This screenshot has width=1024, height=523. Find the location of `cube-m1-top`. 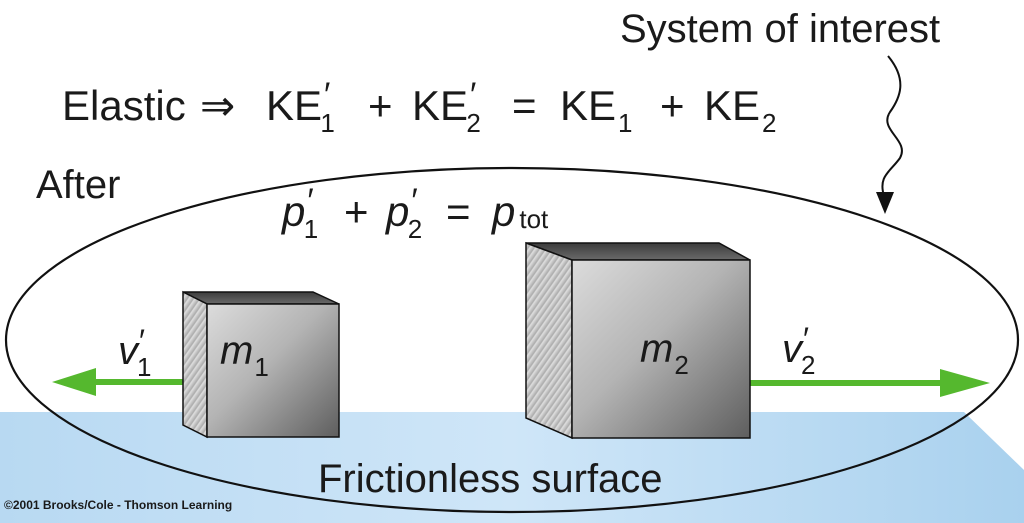

cube-m1-top is located at coordinates (261, 298).